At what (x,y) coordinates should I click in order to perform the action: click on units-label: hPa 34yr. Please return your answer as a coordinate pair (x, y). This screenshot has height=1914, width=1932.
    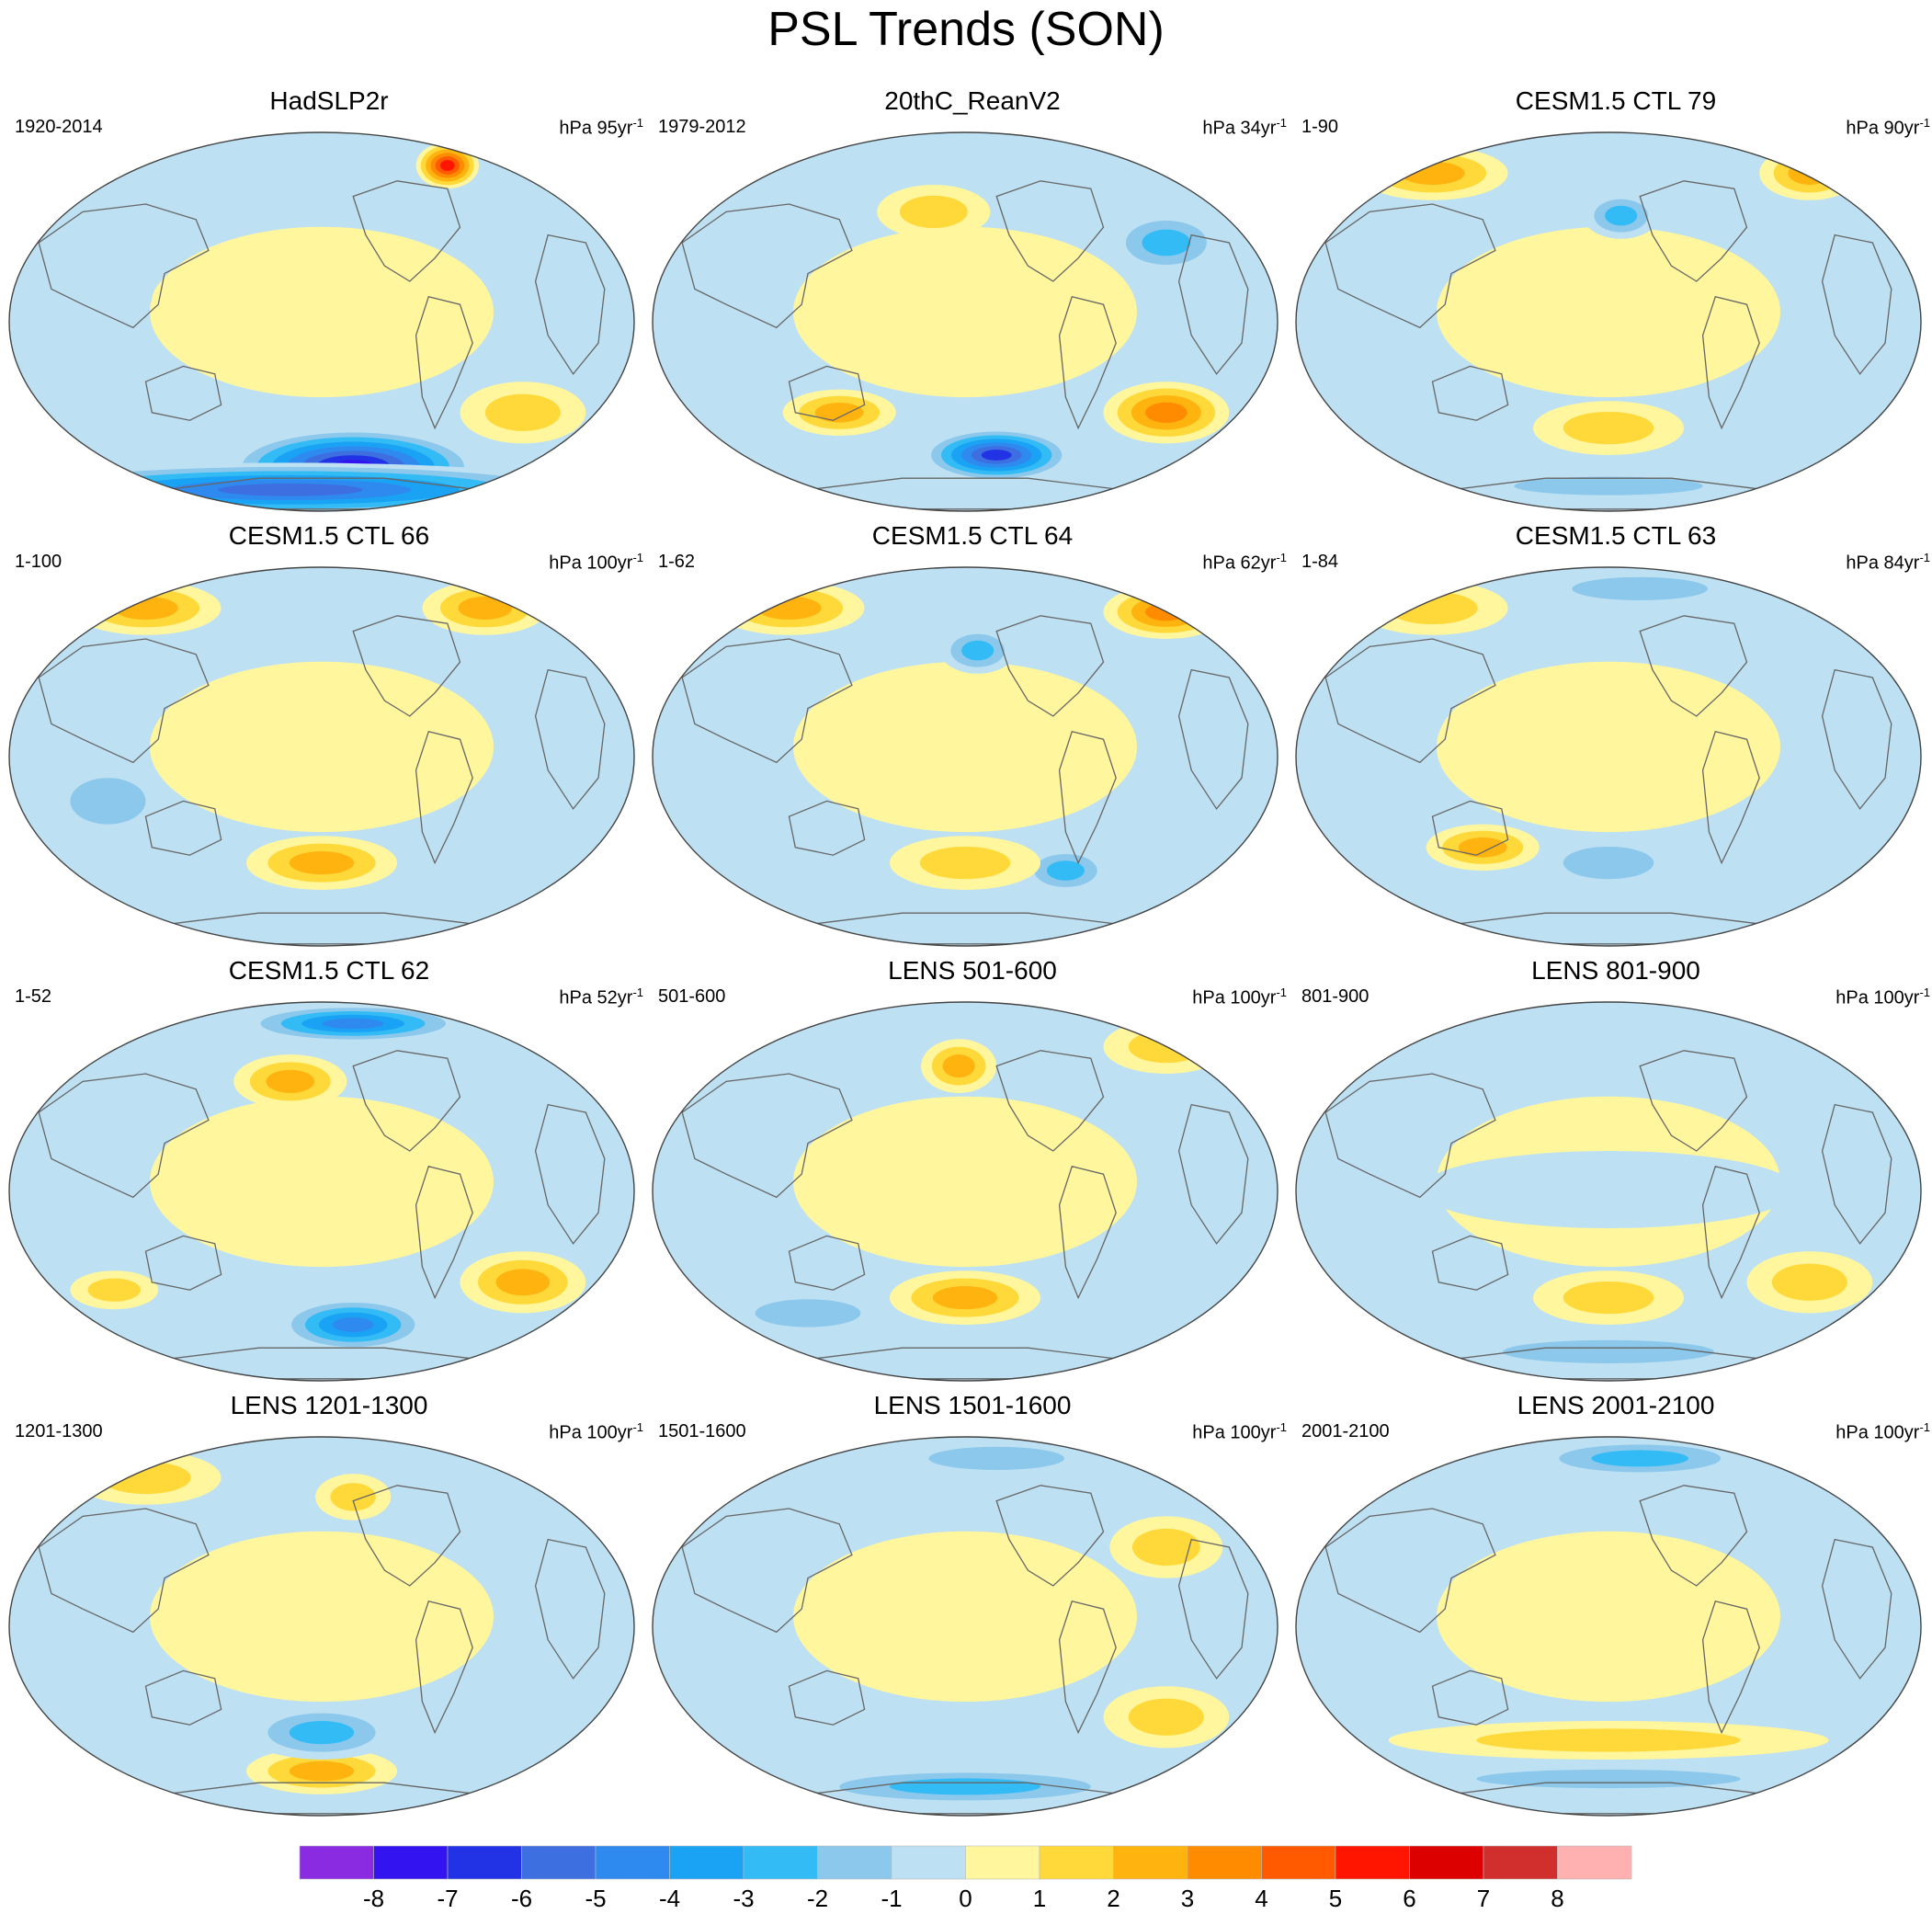
    Looking at the image, I should click on (1239, 128).